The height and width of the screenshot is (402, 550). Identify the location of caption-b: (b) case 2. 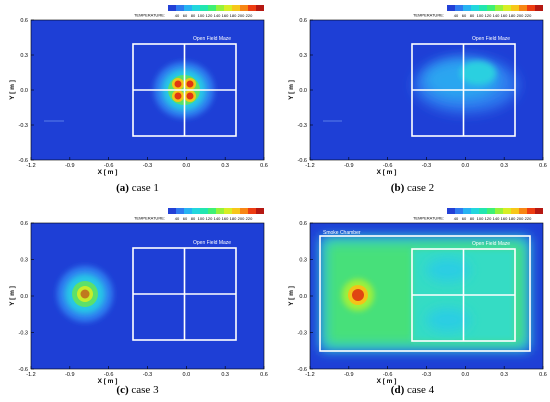
(412, 188).